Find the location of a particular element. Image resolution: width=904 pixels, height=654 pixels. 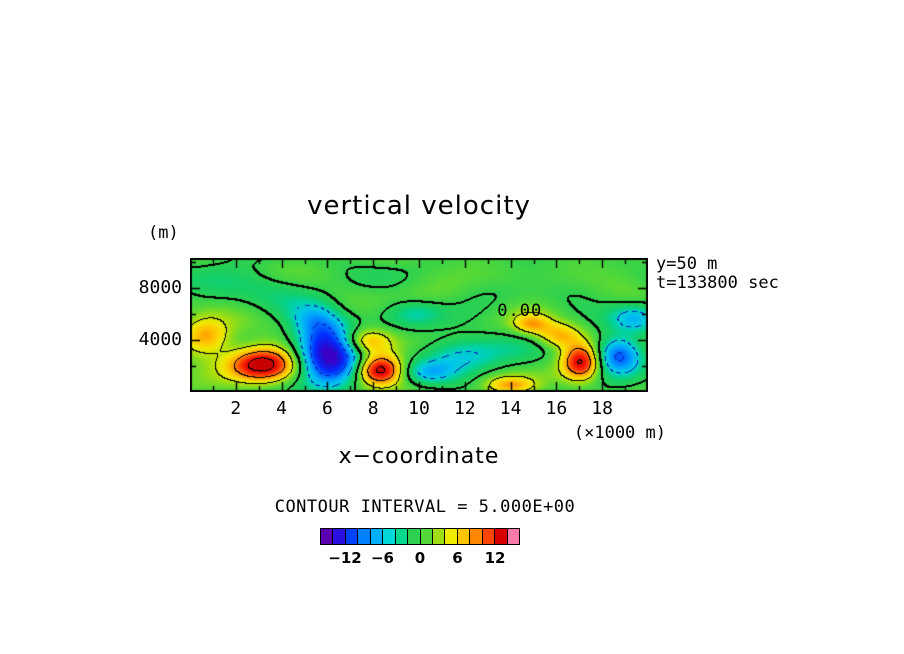

colorbar-tick-label: 12 is located at coordinates (495, 558).